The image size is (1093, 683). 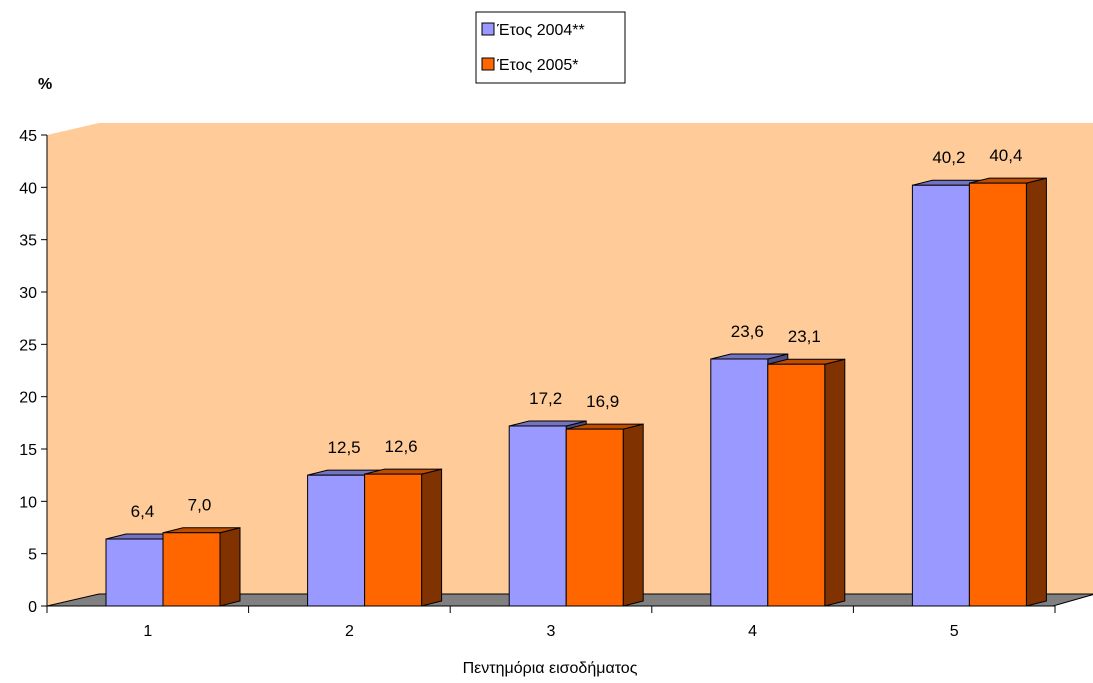 What do you see at coordinates (488, 29) in the screenshot?
I see `legend-swatch-2004` at bounding box center [488, 29].